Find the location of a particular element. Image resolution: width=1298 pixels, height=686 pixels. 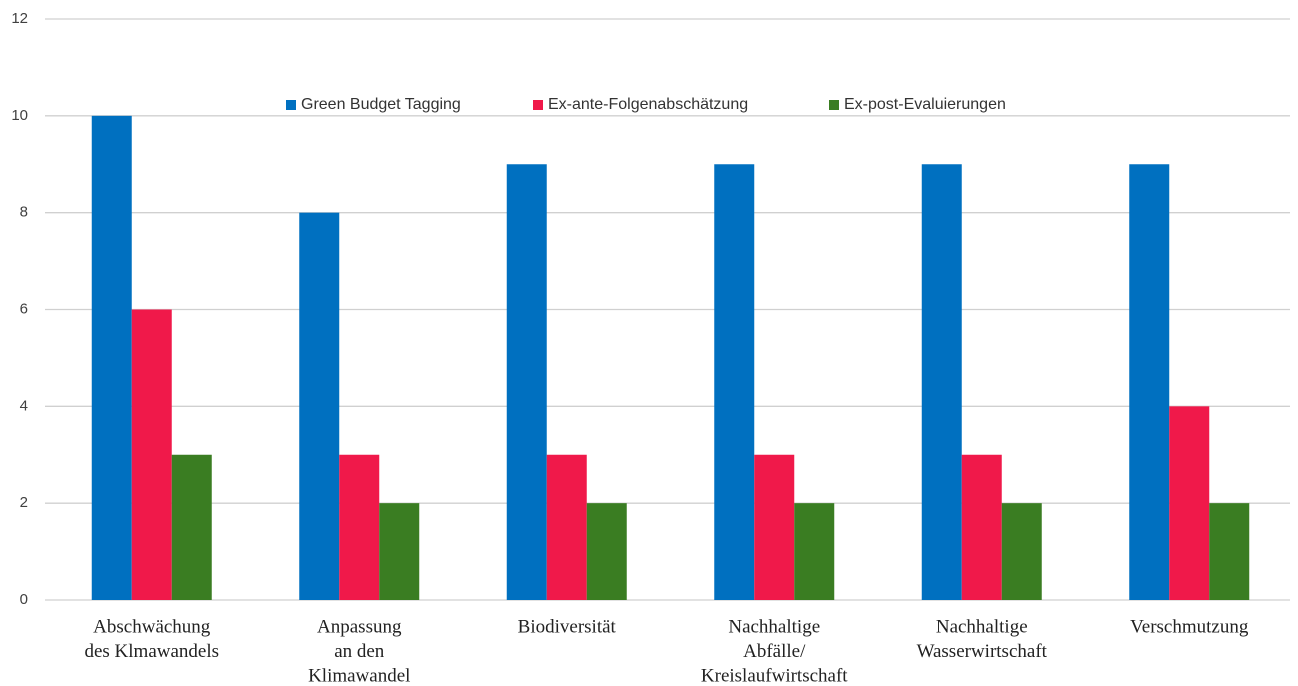

legend-label: Green Budget Tagging is located at coordinates (381, 104).